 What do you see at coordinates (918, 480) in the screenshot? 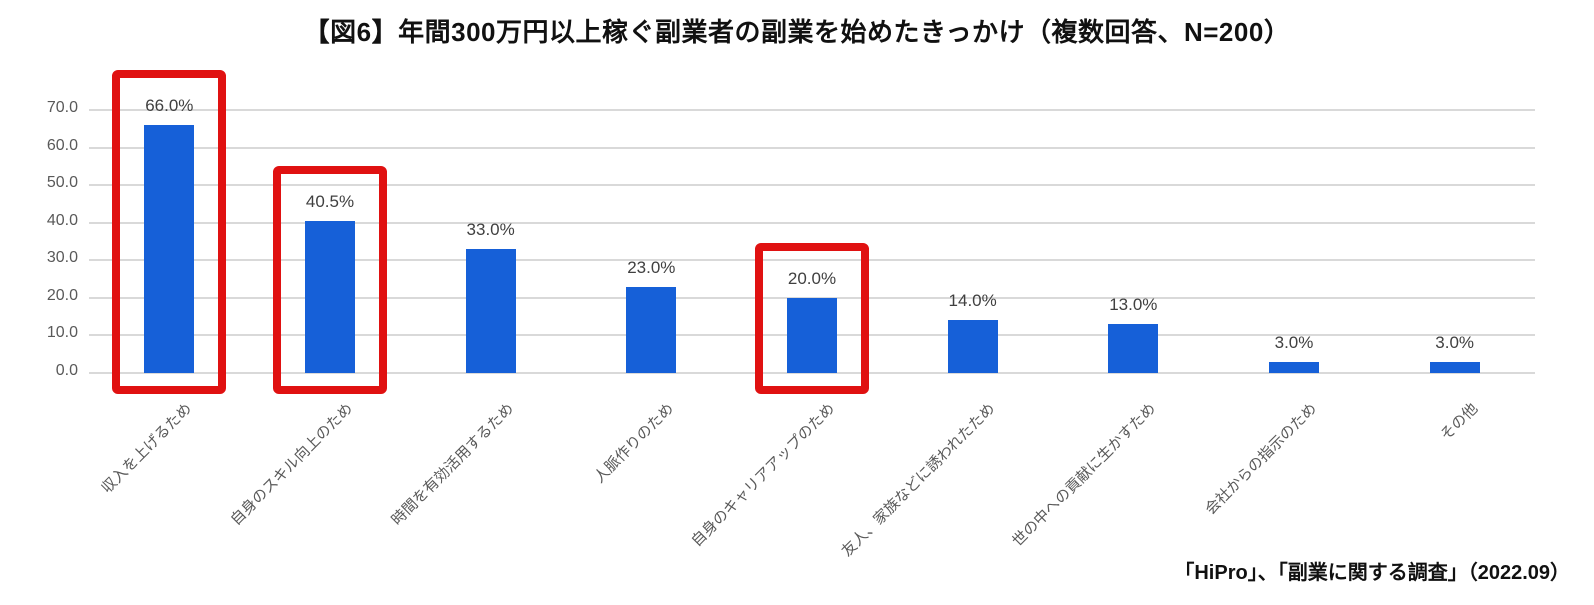
I see `xtick-label-5: 友人、家族などに誘われたため` at bounding box center [918, 480].